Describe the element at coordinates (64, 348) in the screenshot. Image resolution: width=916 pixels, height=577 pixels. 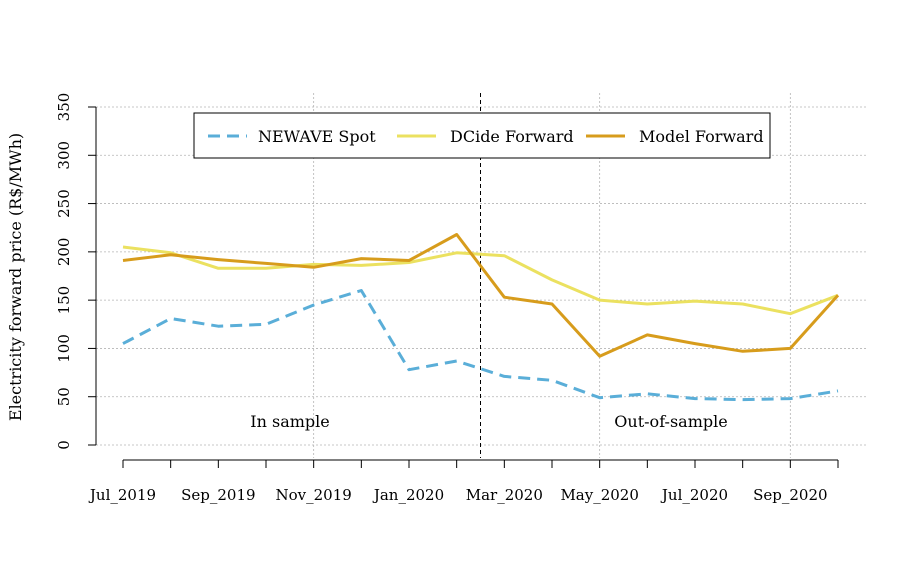
I see `y-tick-label: 100` at that location.